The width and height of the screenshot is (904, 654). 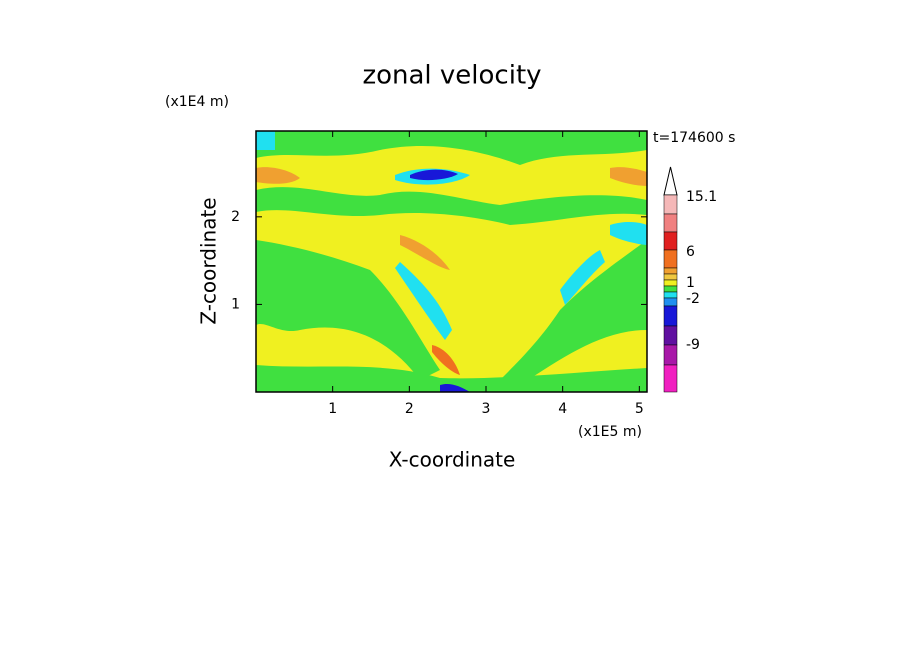 I want to click on y-unit: (x1E4 m), so click(x=197, y=102).